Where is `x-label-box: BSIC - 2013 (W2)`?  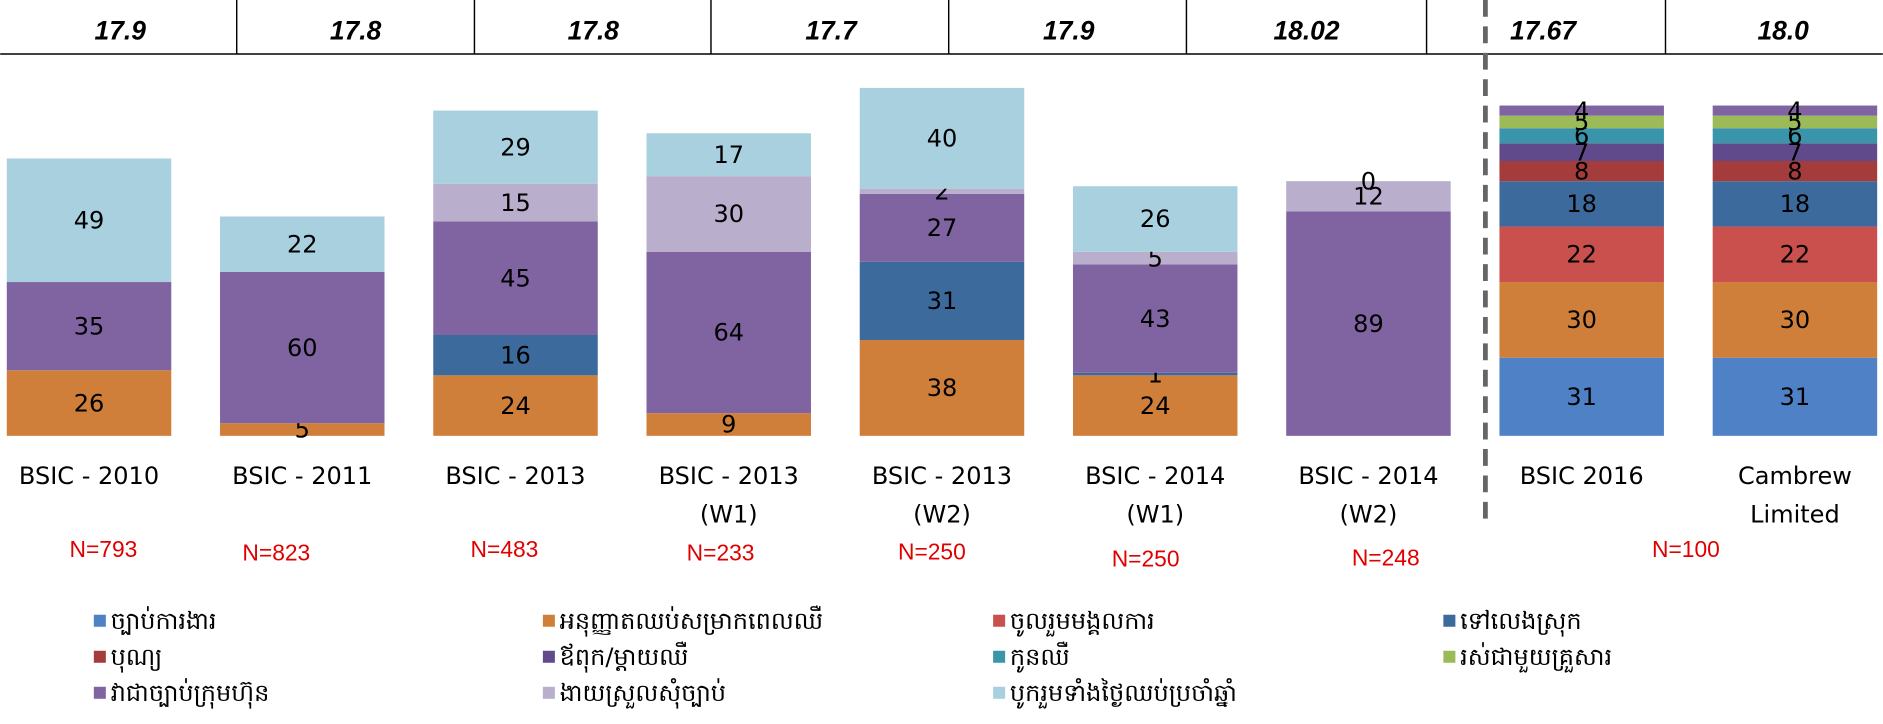
x-label-box: BSIC - 2013 (W2) is located at coordinates (942, 495).